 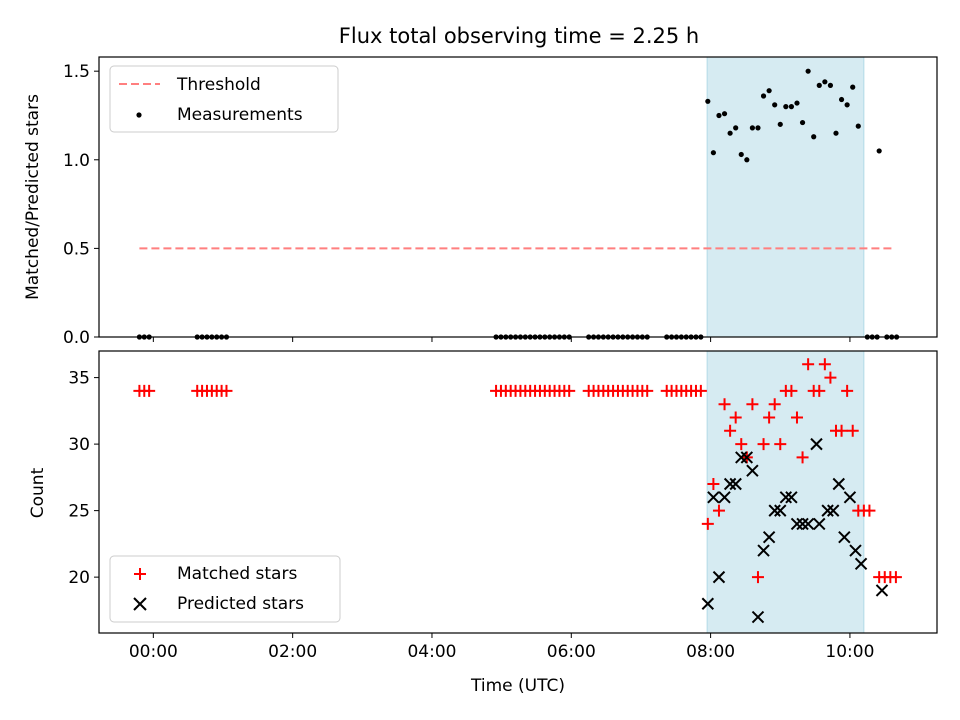 I want to click on top-ytick-label: 1.0, so click(x=76, y=161).